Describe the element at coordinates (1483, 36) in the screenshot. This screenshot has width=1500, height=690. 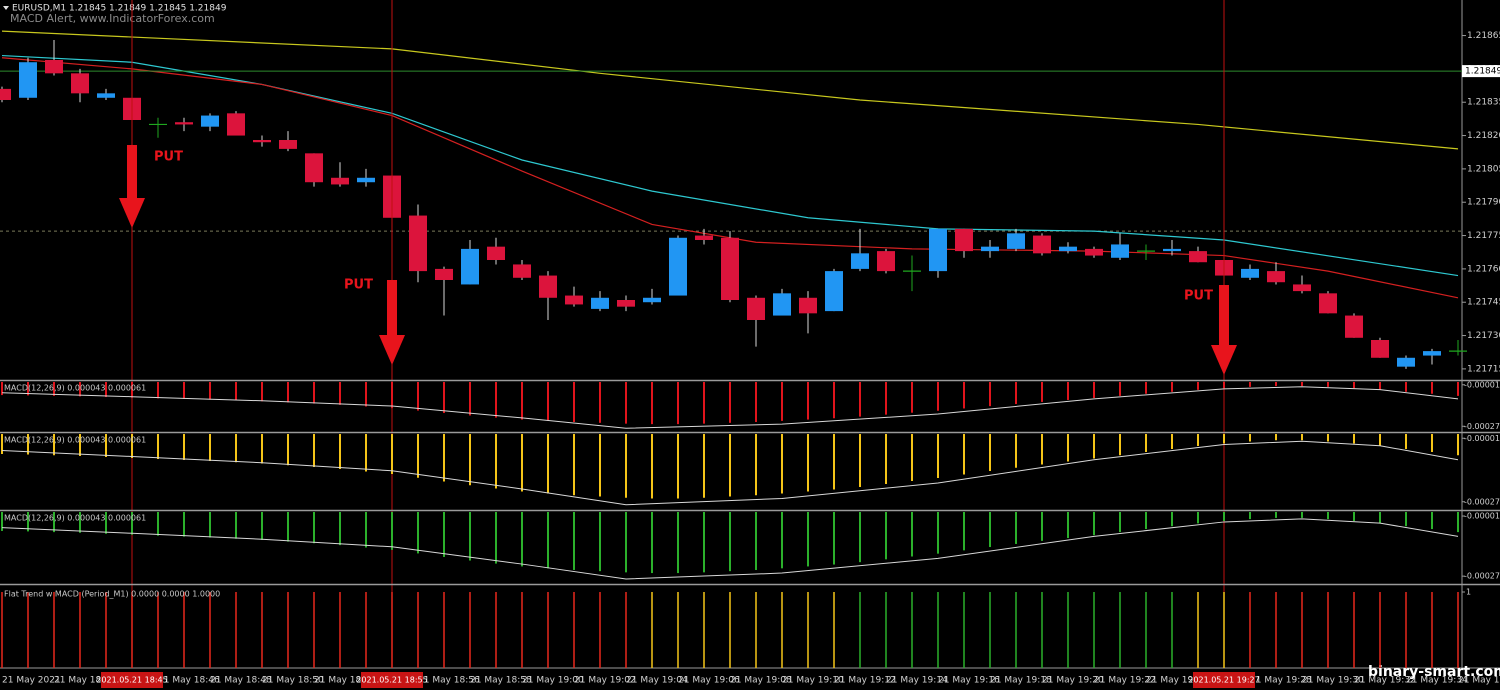
I see `y-tick-label: 1.21865` at that location.